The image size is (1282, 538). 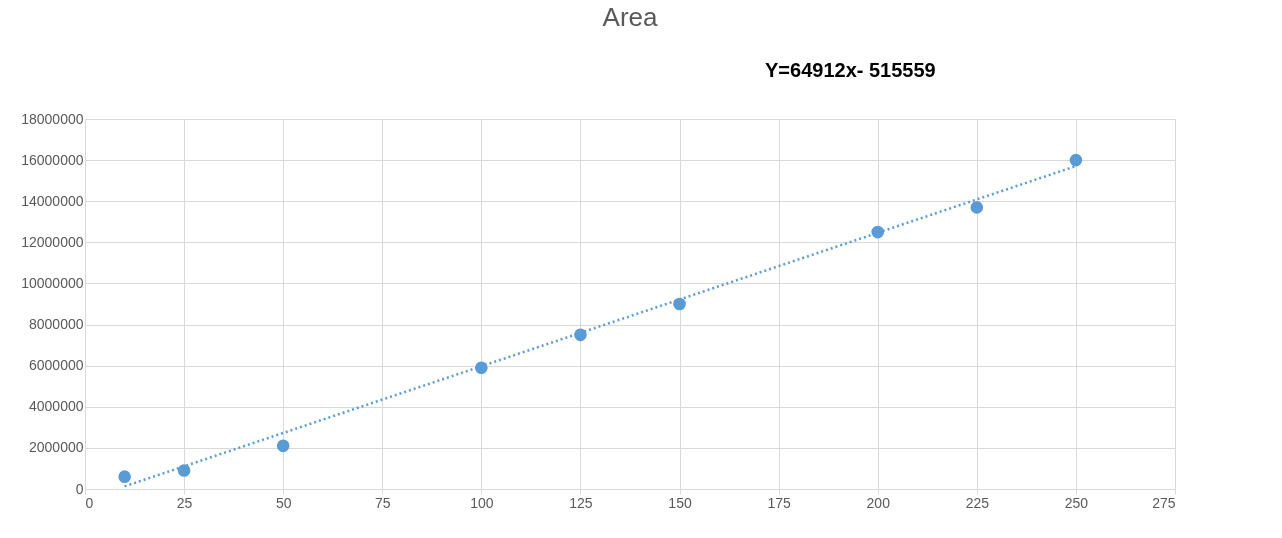 I want to click on x-tick-label: 25, so click(x=184, y=502).